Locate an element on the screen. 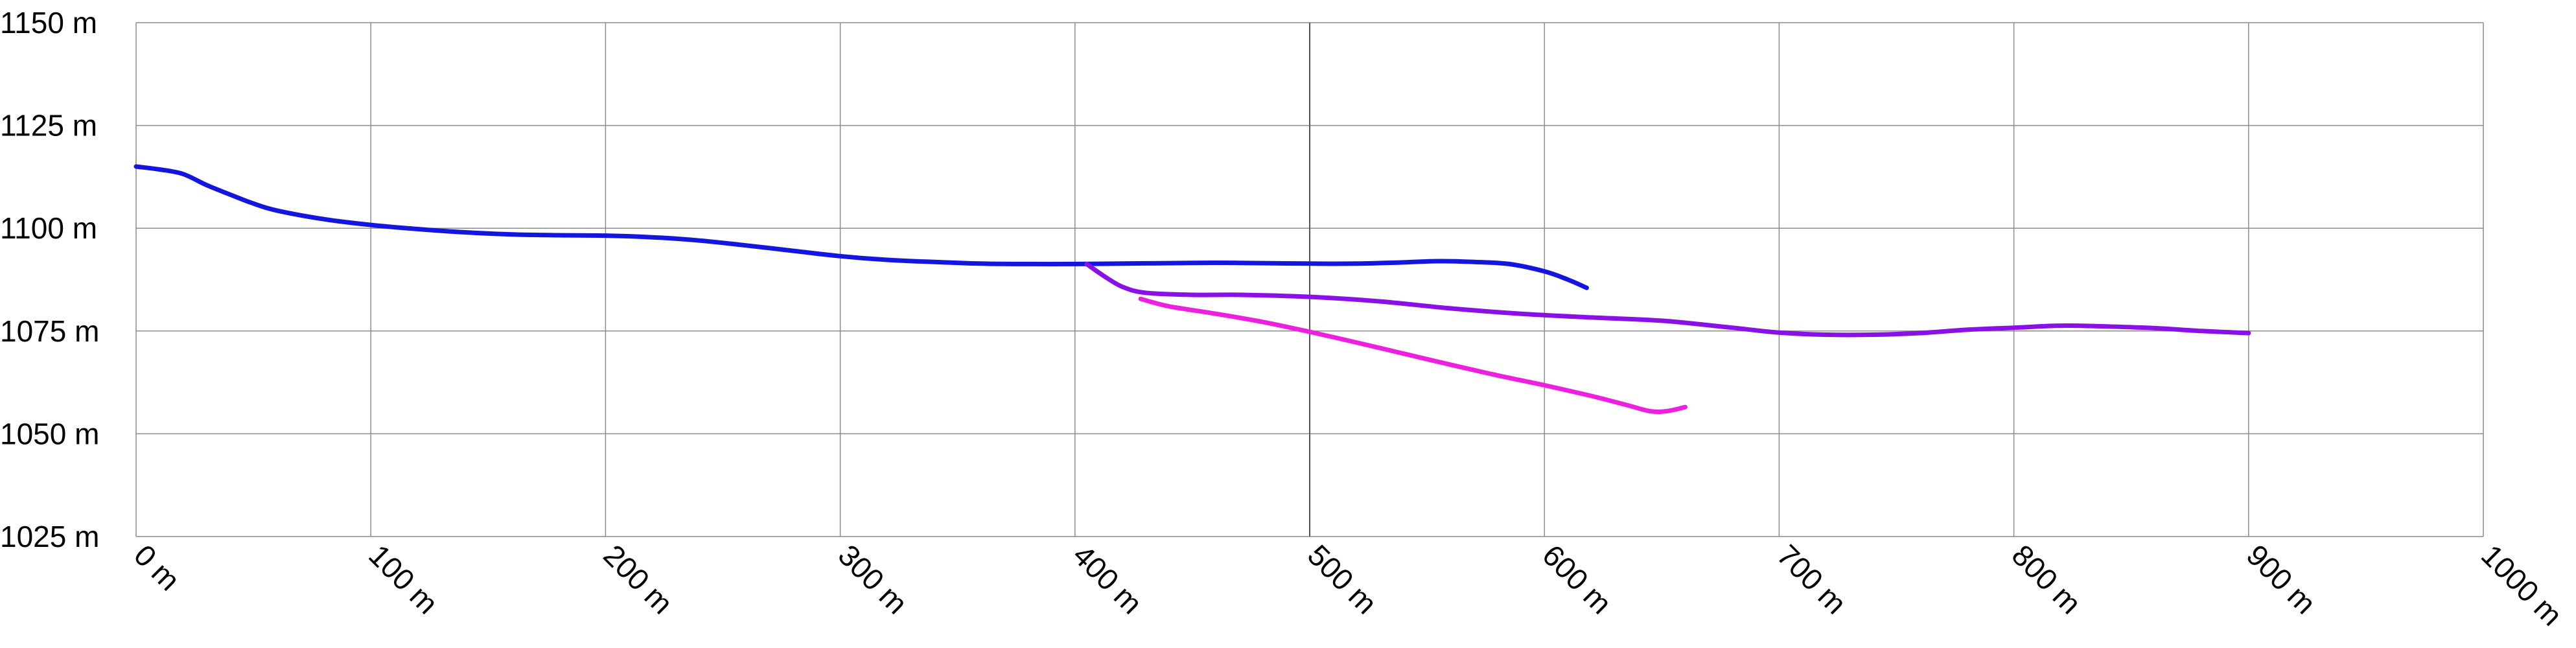 Image resolution: width=2576 pixels, height=648 pixels. x-tick-label: 600 m is located at coordinates (1577, 579).